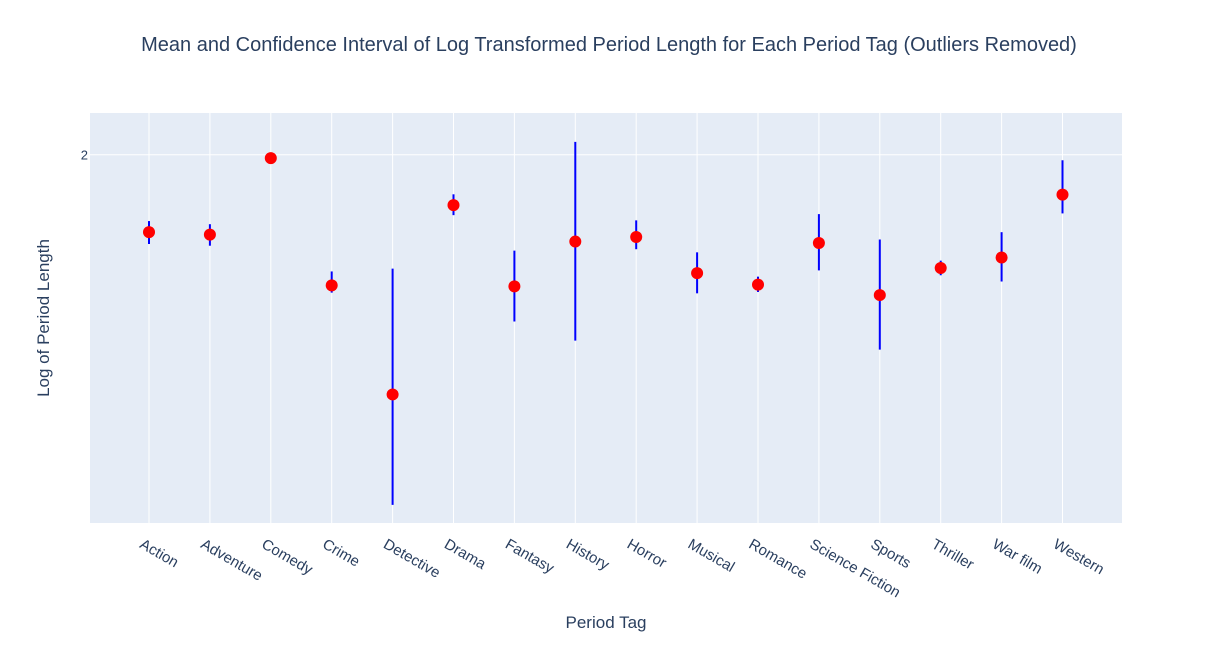  What do you see at coordinates (891, 554) in the screenshot?
I see `x-tick-label: Sports` at bounding box center [891, 554].